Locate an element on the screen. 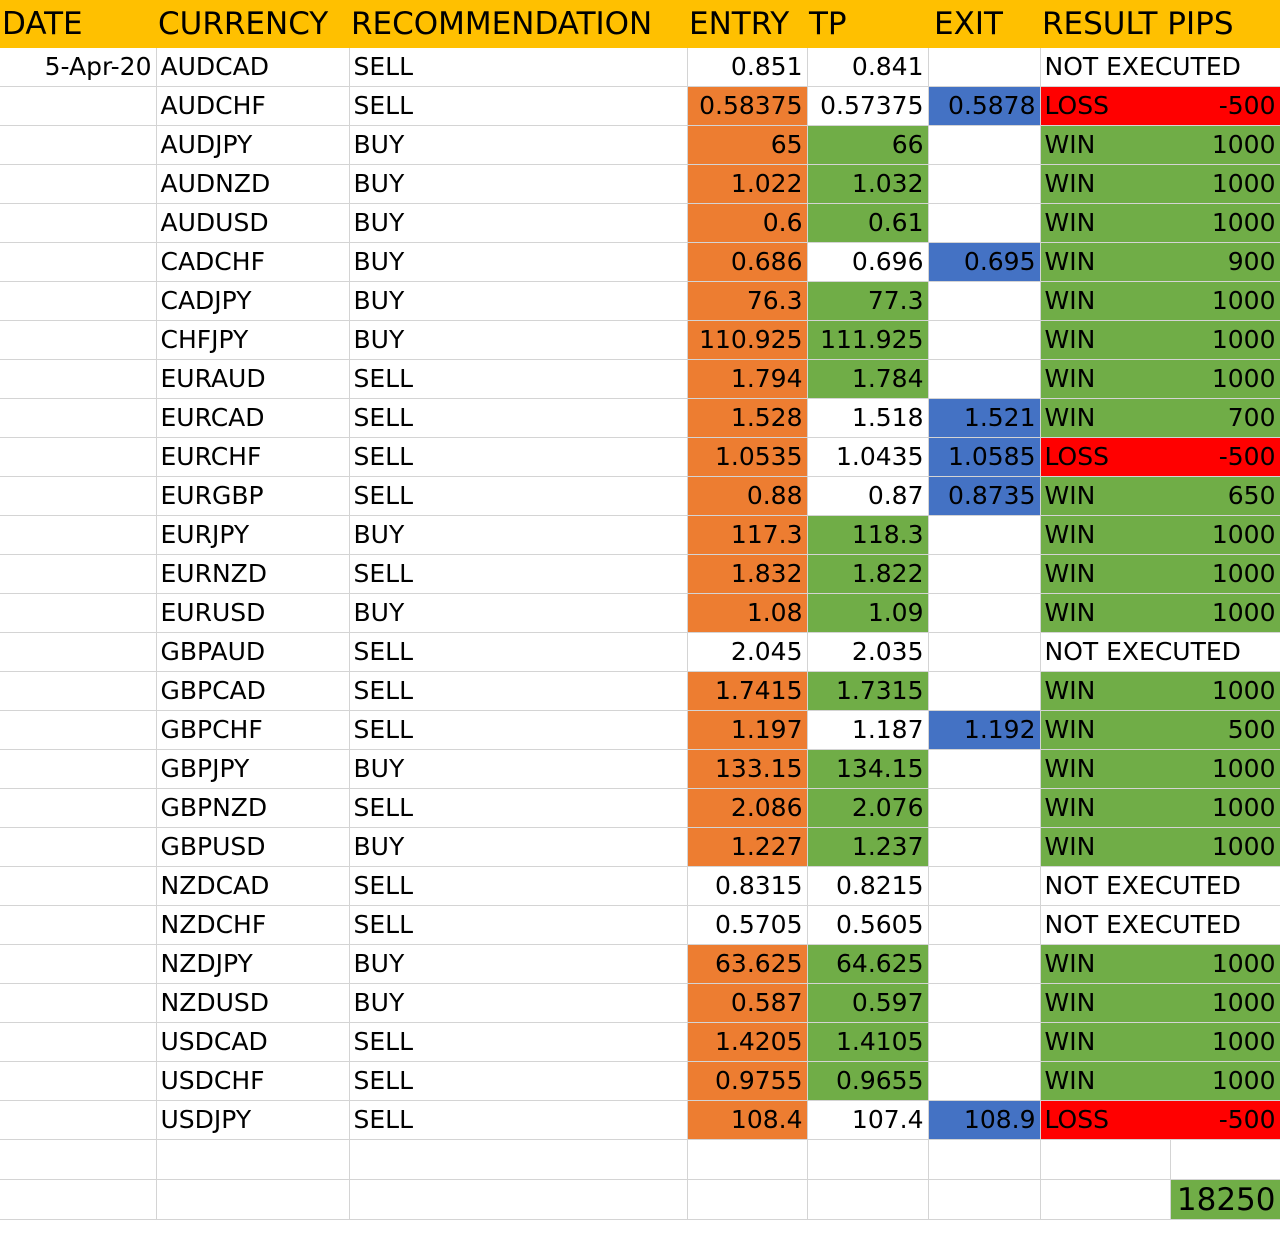 This screenshot has height=1249, width=1280. entry-cell: 0.5705 is located at coordinates (747, 925).